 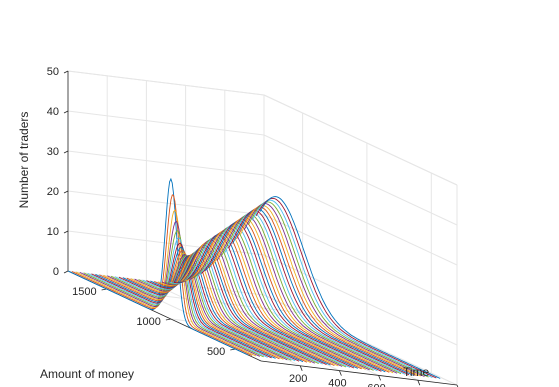 What do you see at coordinates (84, 292) in the screenshot?
I see `y-tick-label: 1500` at bounding box center [84, 292].